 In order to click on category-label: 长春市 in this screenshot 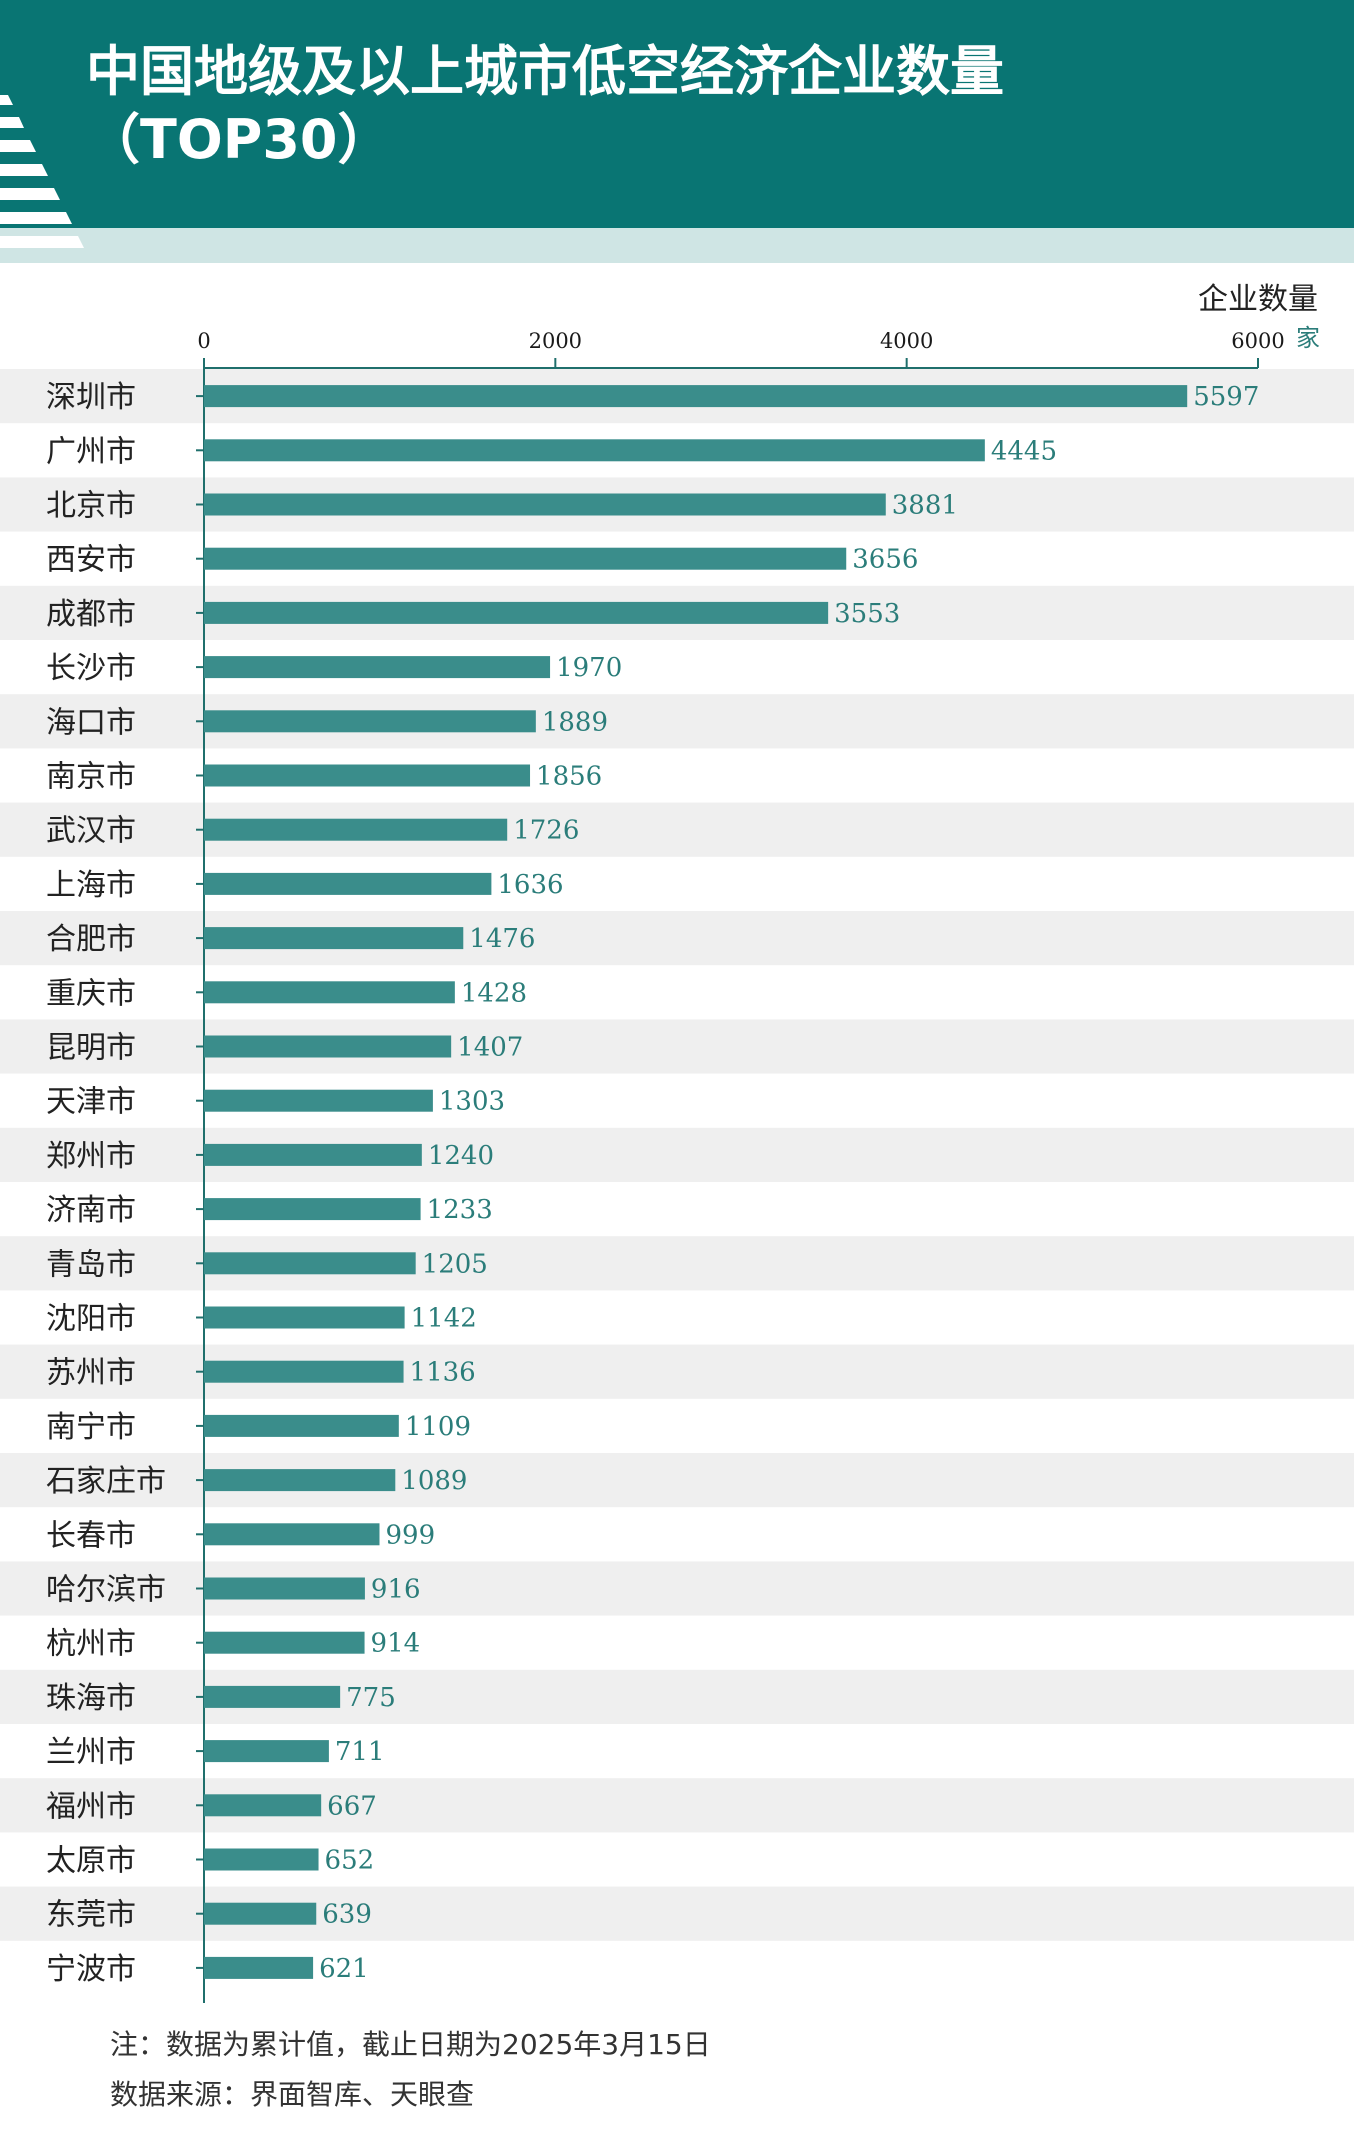, I will do `click(91, 1535)`.